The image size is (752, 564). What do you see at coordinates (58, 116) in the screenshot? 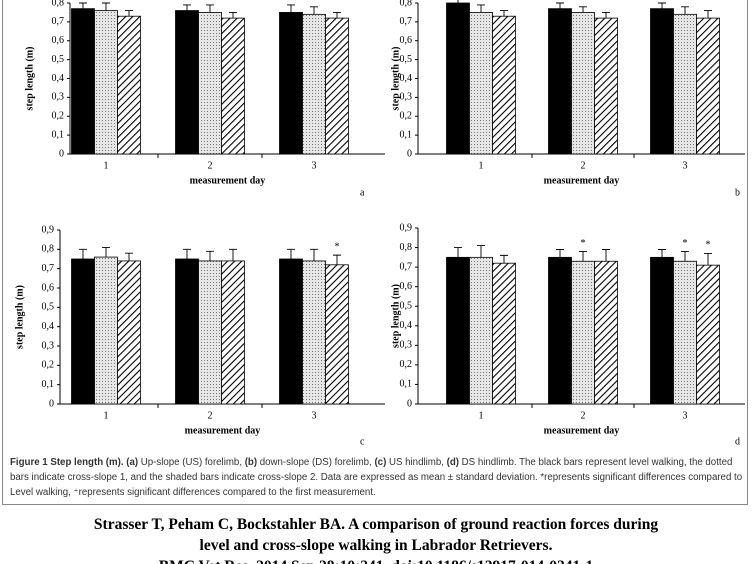
I see `y-tick-label: 0,2` at bounding box center [58, 116].